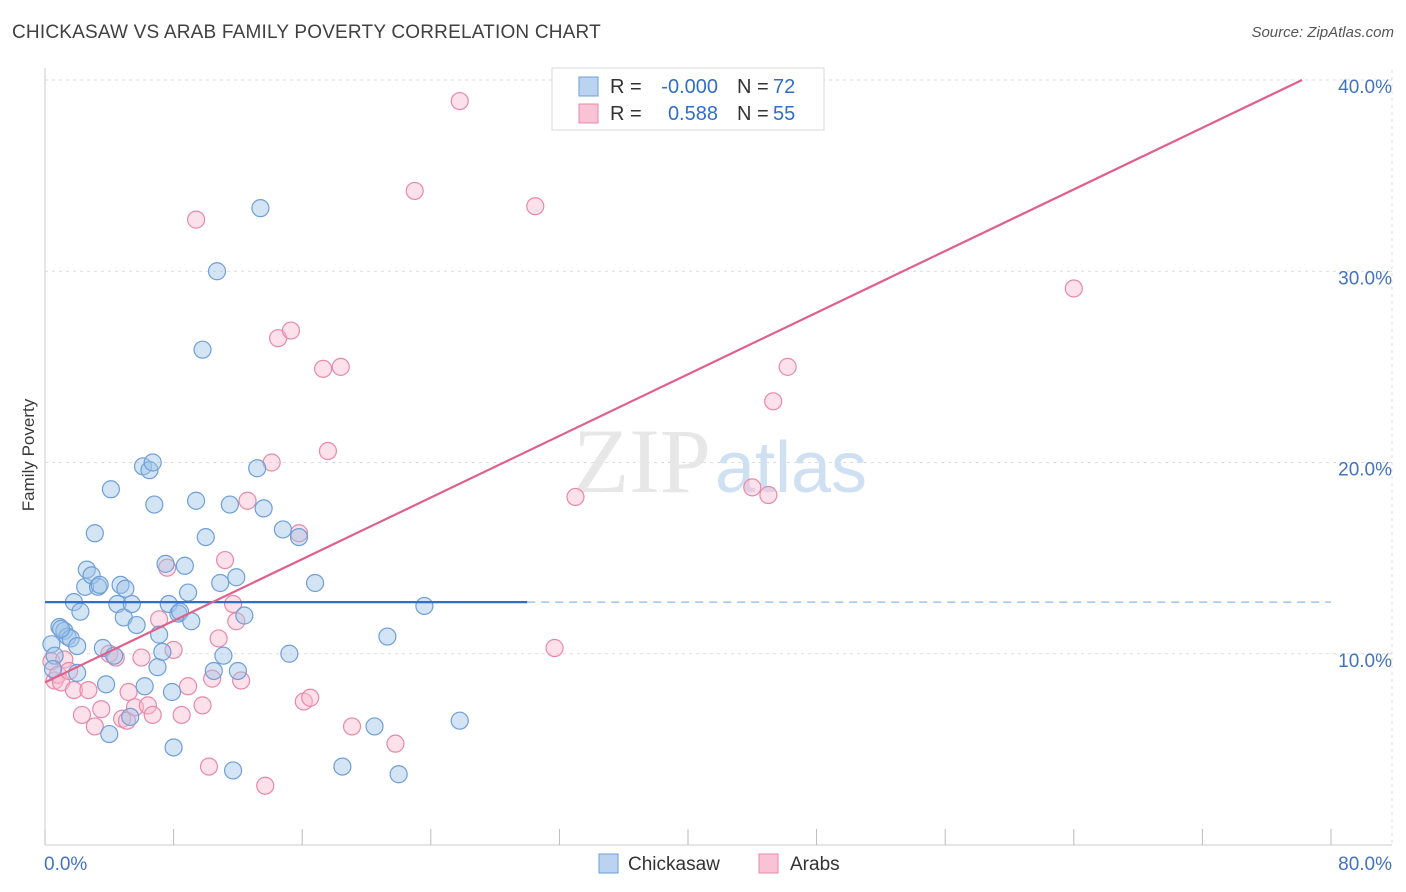  I want to click on y-tick-label-0: 10.0%, so click(1365, 661).